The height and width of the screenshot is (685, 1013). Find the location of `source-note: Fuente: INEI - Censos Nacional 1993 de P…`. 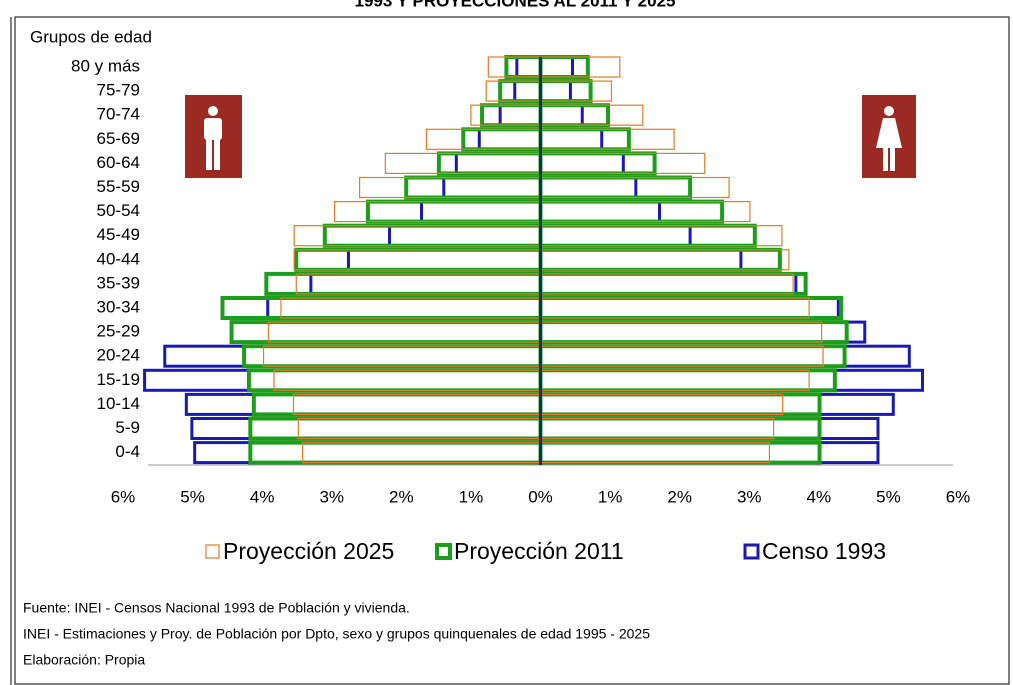

source-note: Fuente: INEI - Censos Nacional 1993 de P… is located at coordinates (216, 608).